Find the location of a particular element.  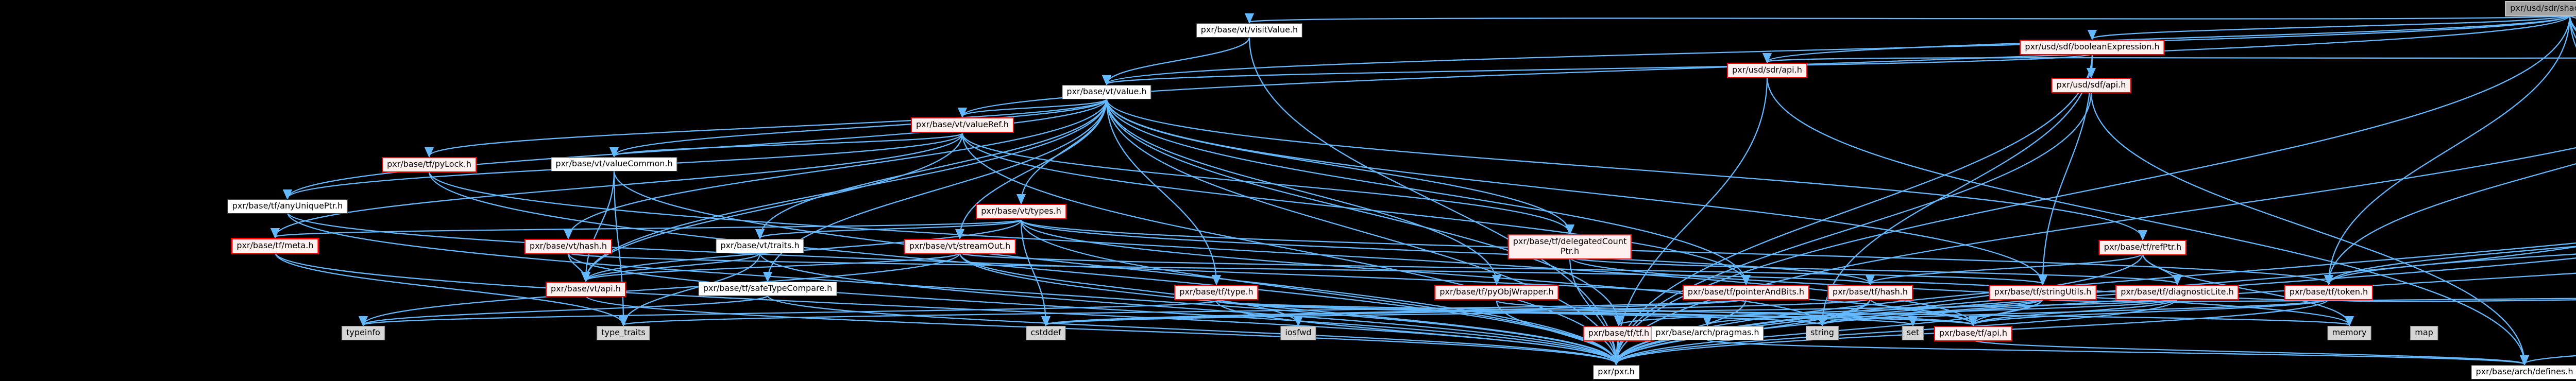

graph-node-vtstreamout: pxr/base/vt/streamOut.h is located at coordinates (960, 246).